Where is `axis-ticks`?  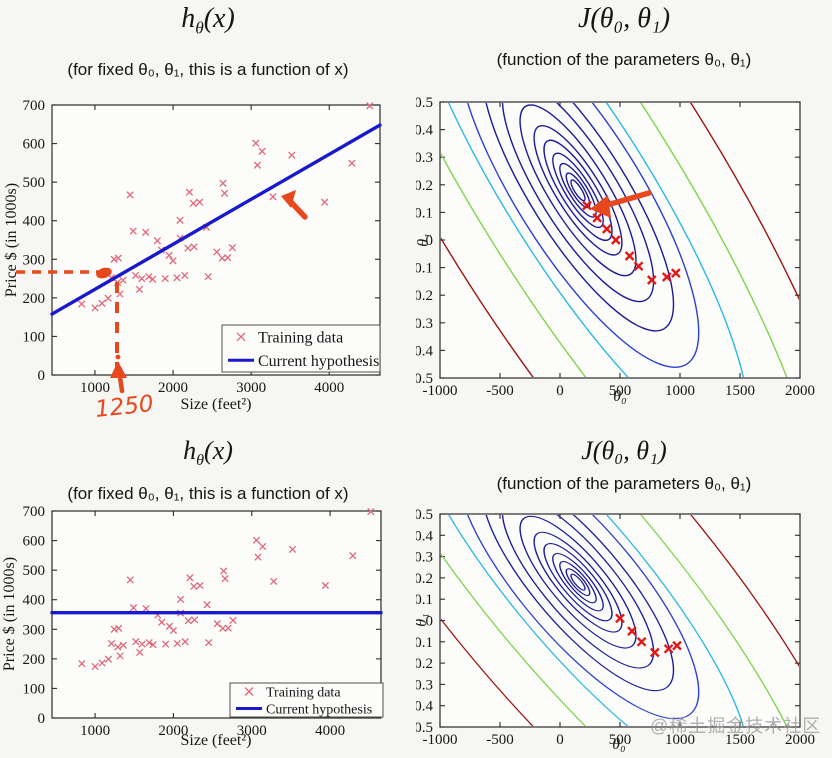
axis-ticks is located at coordinates (620, 620).